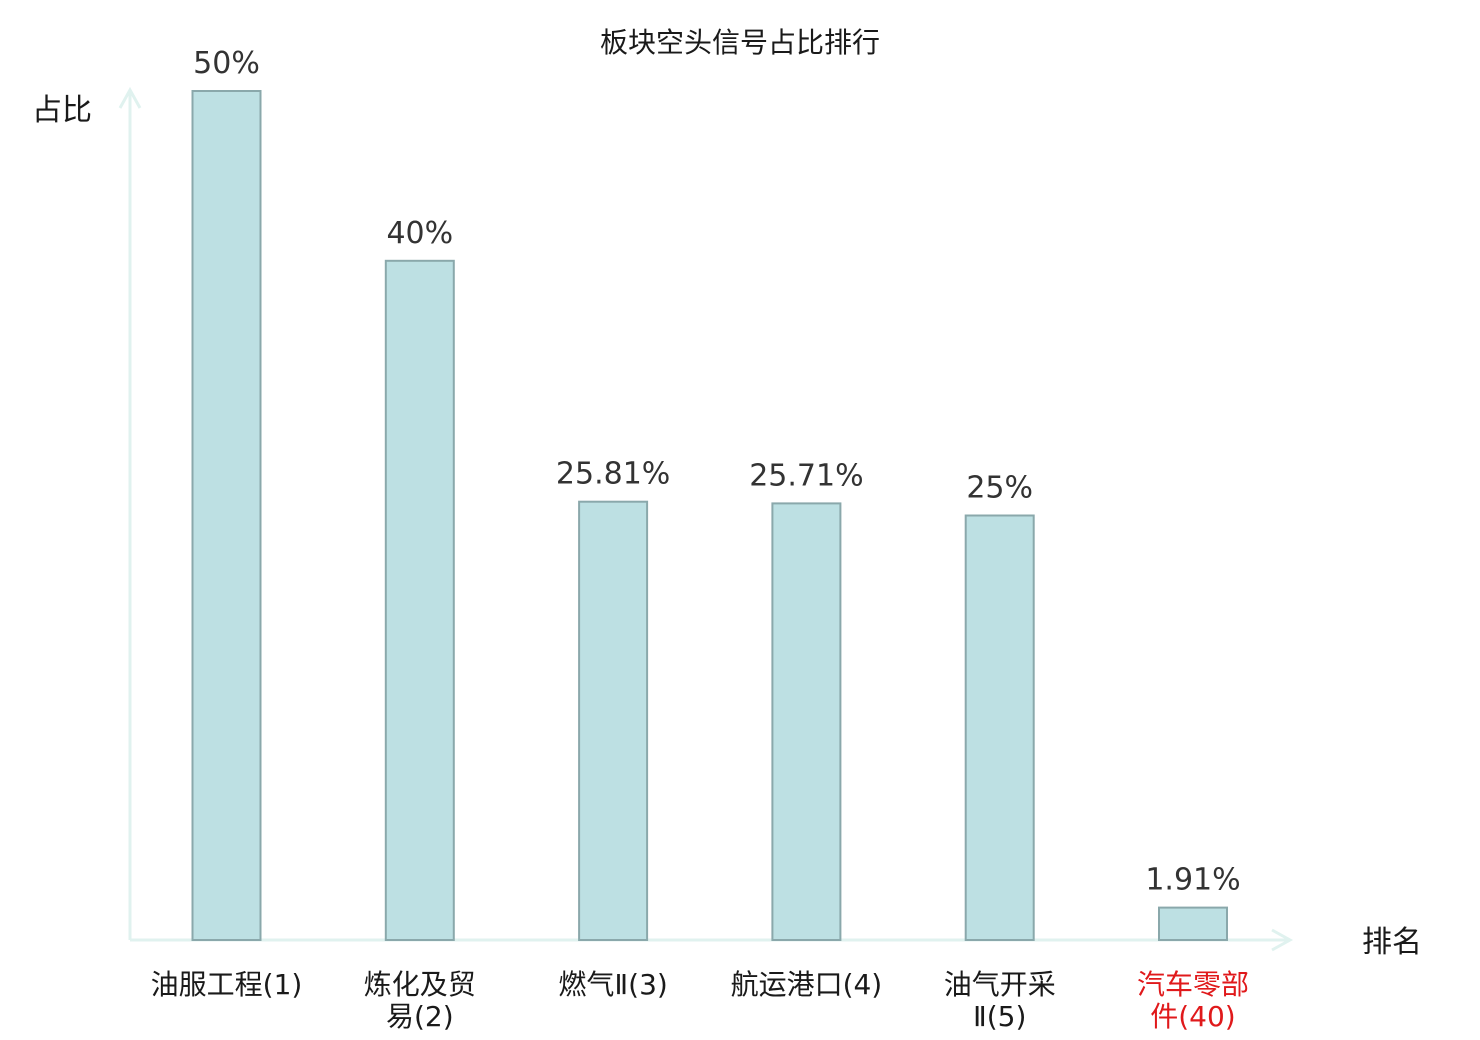 The width and height of the screenshot is (1480, 1040). I want to click on chart-title: 板块空头信号占比排行, so click(740, 42).